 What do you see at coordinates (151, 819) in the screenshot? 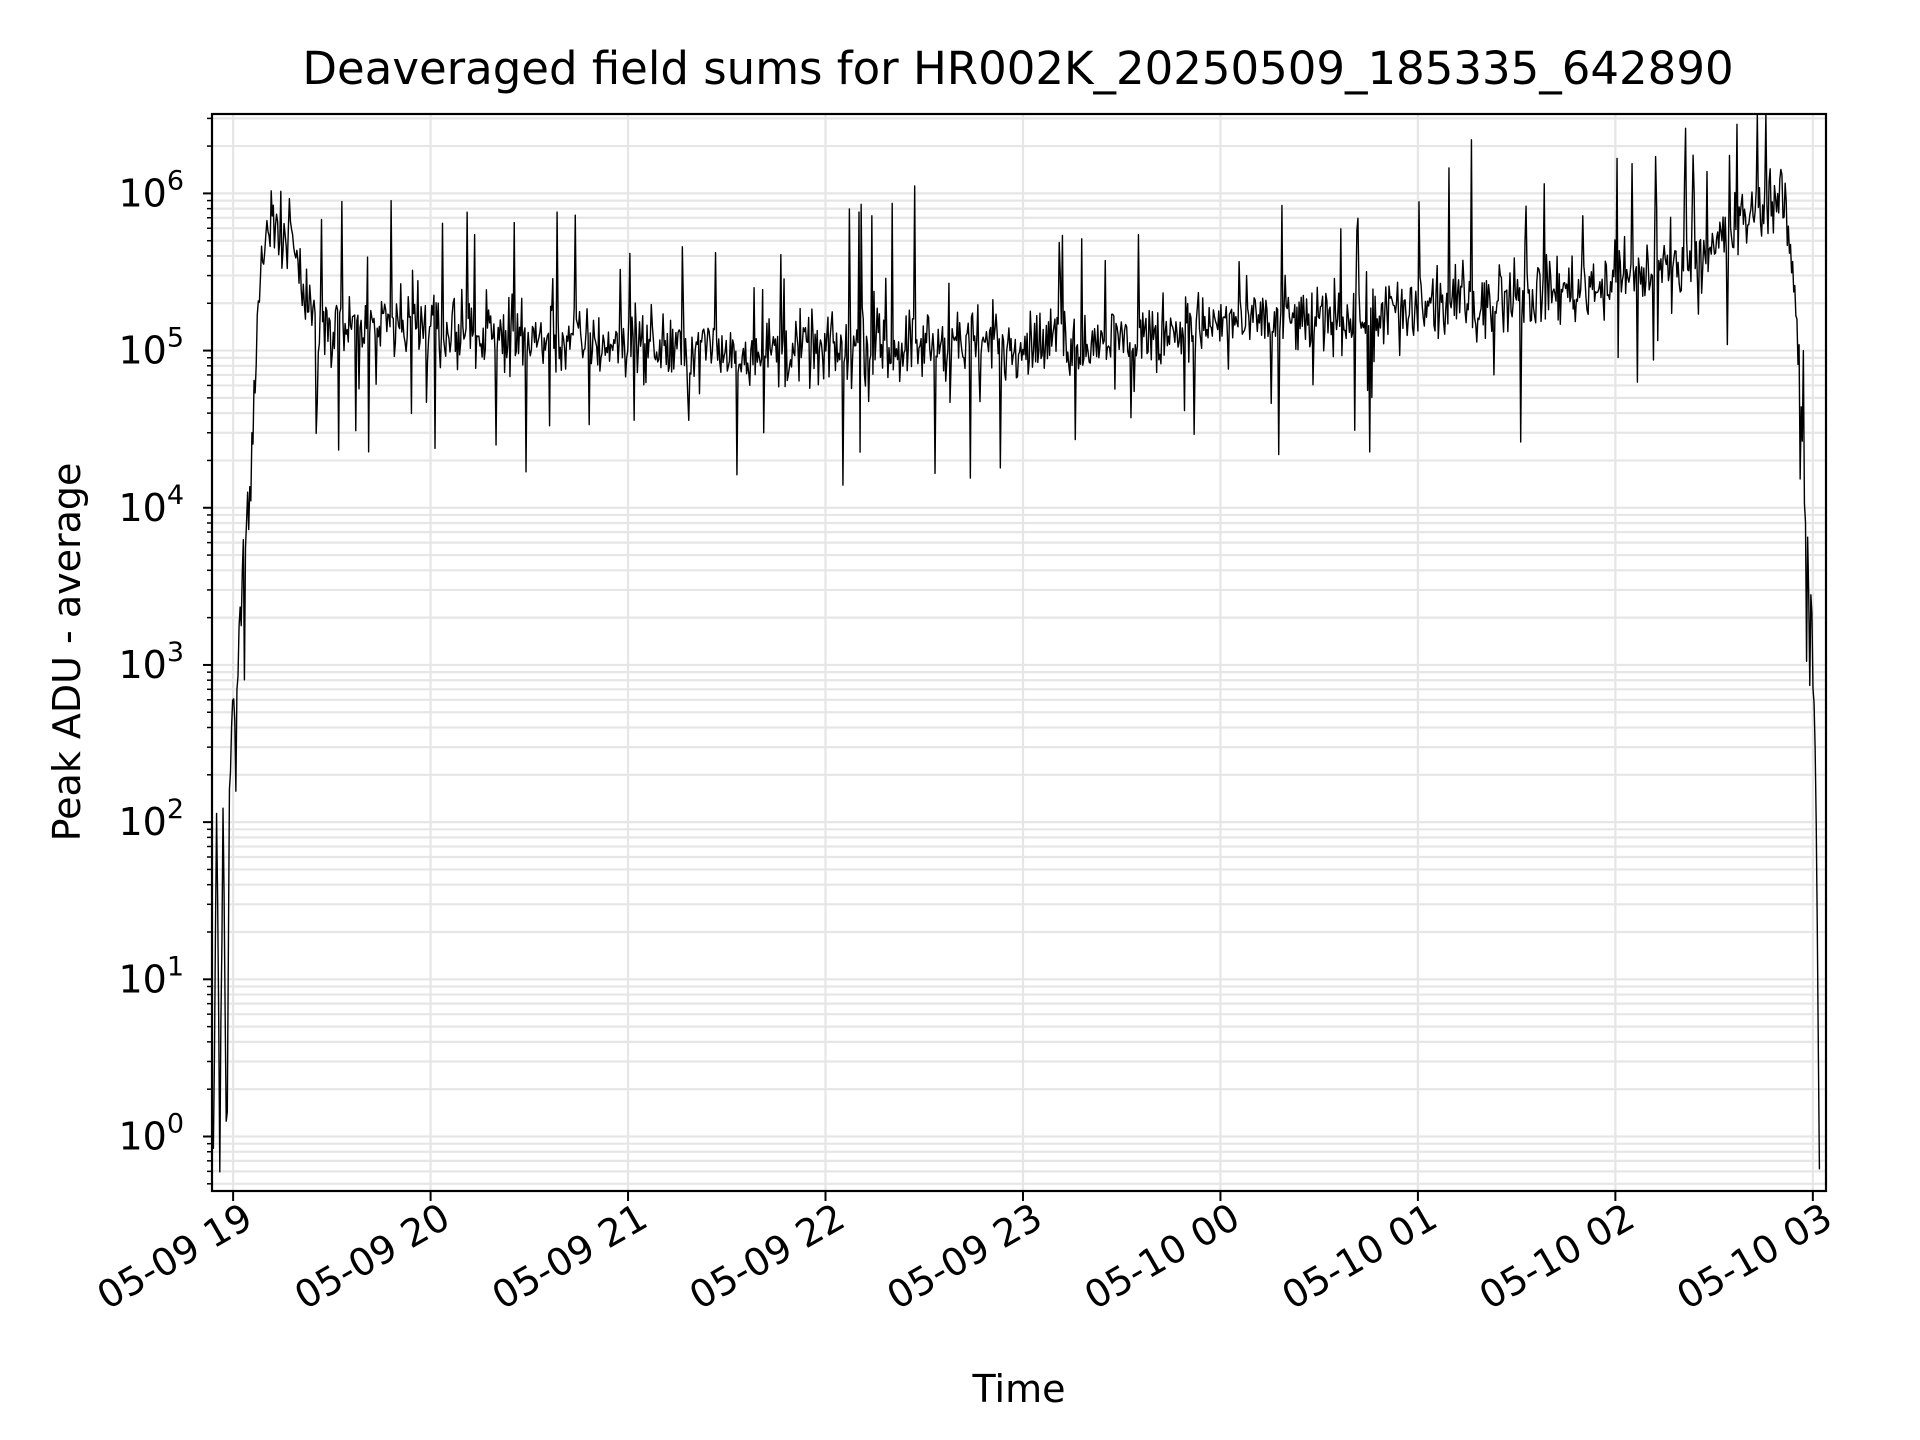
I see `y-tick-label: 102` at bounding box center [151, 819].